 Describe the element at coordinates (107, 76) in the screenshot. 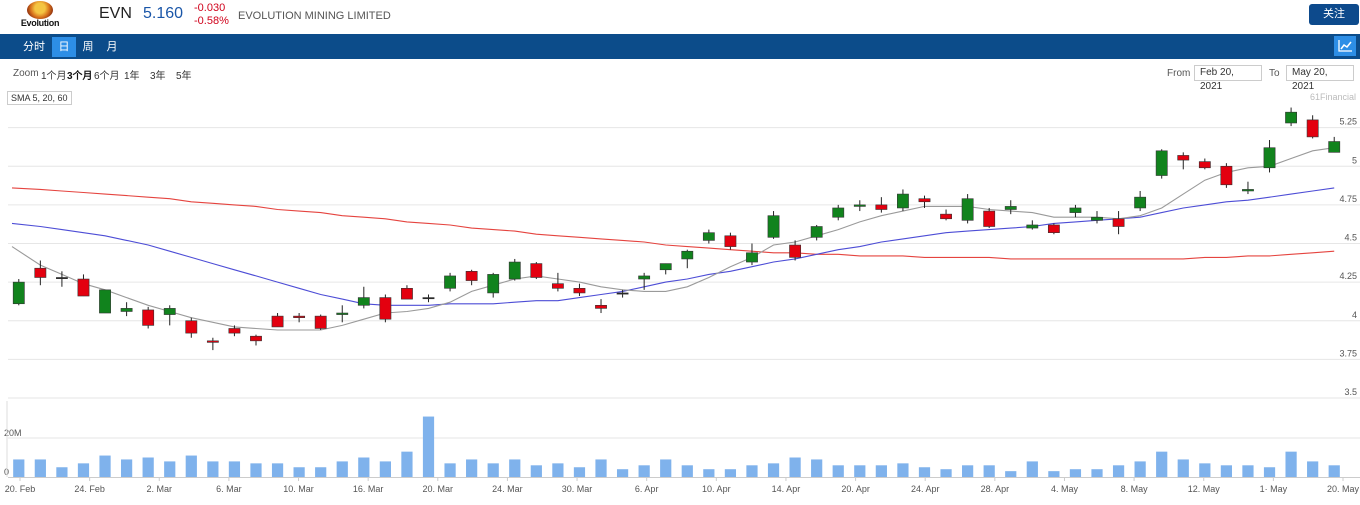

I see `zoom-6m-button: 6个月` at that location.